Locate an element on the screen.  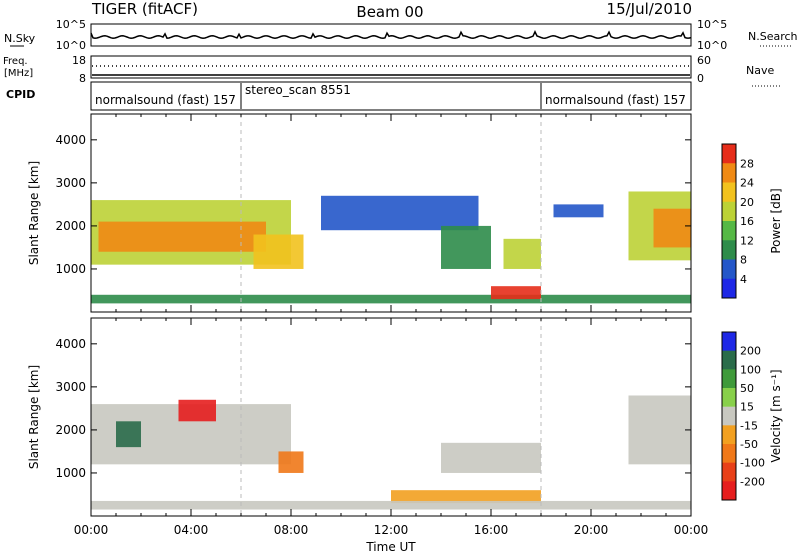
colorbar-tick-label: 16 is located at coordinates (747, 221).